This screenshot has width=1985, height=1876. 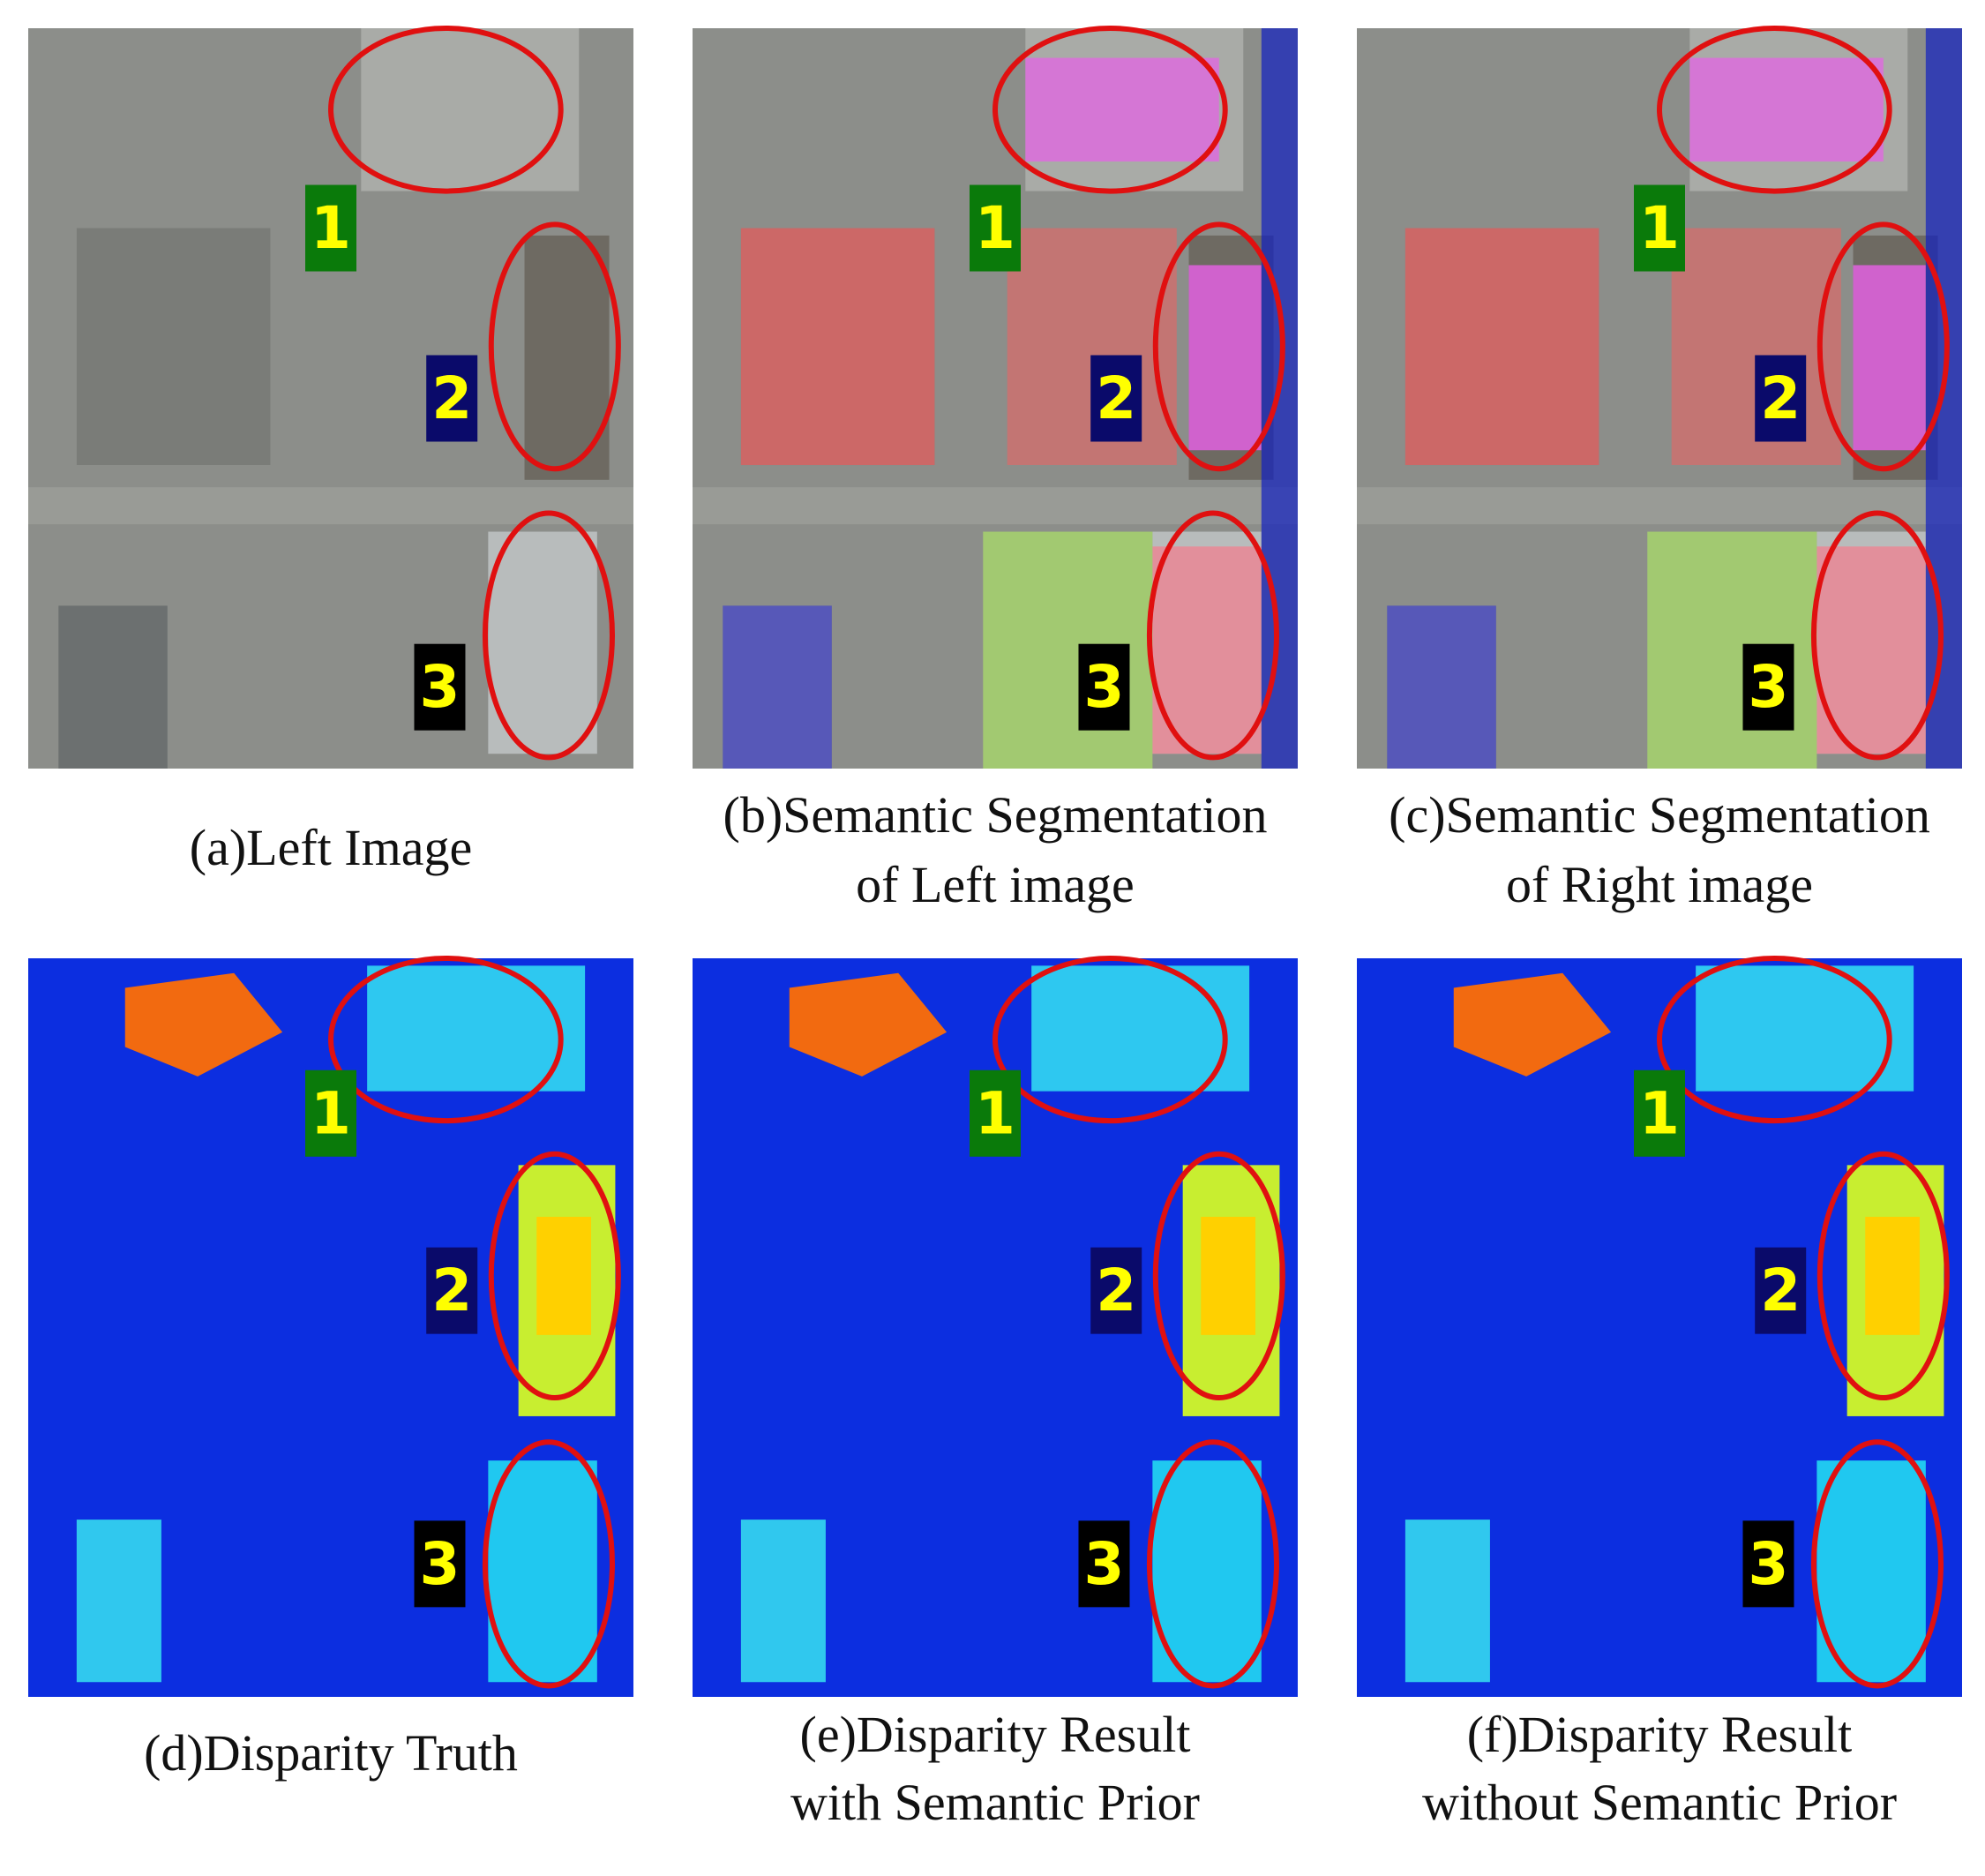 What do you see at coordinates (995, 815) in the screenshot?
I see `panel-caption: (b)Semantic Segmentation` at bounding box center [995, 815].